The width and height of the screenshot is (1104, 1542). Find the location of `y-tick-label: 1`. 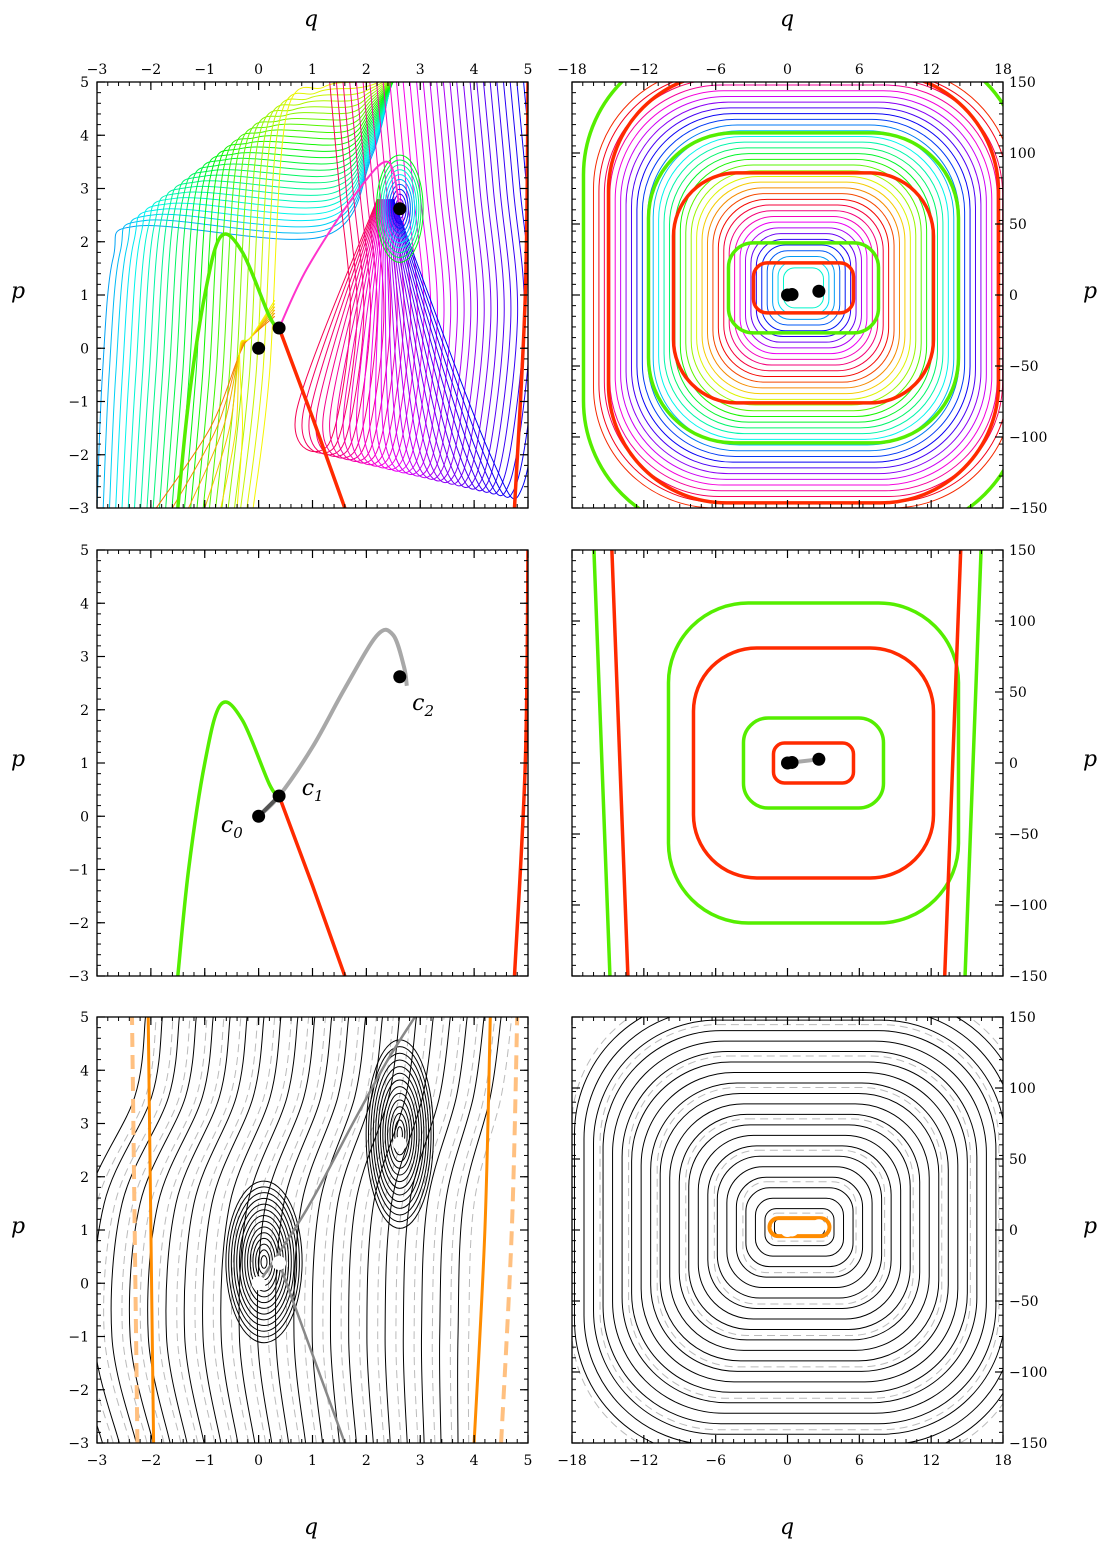

y-tick-label: 1 is located at coordinates (84, 296).